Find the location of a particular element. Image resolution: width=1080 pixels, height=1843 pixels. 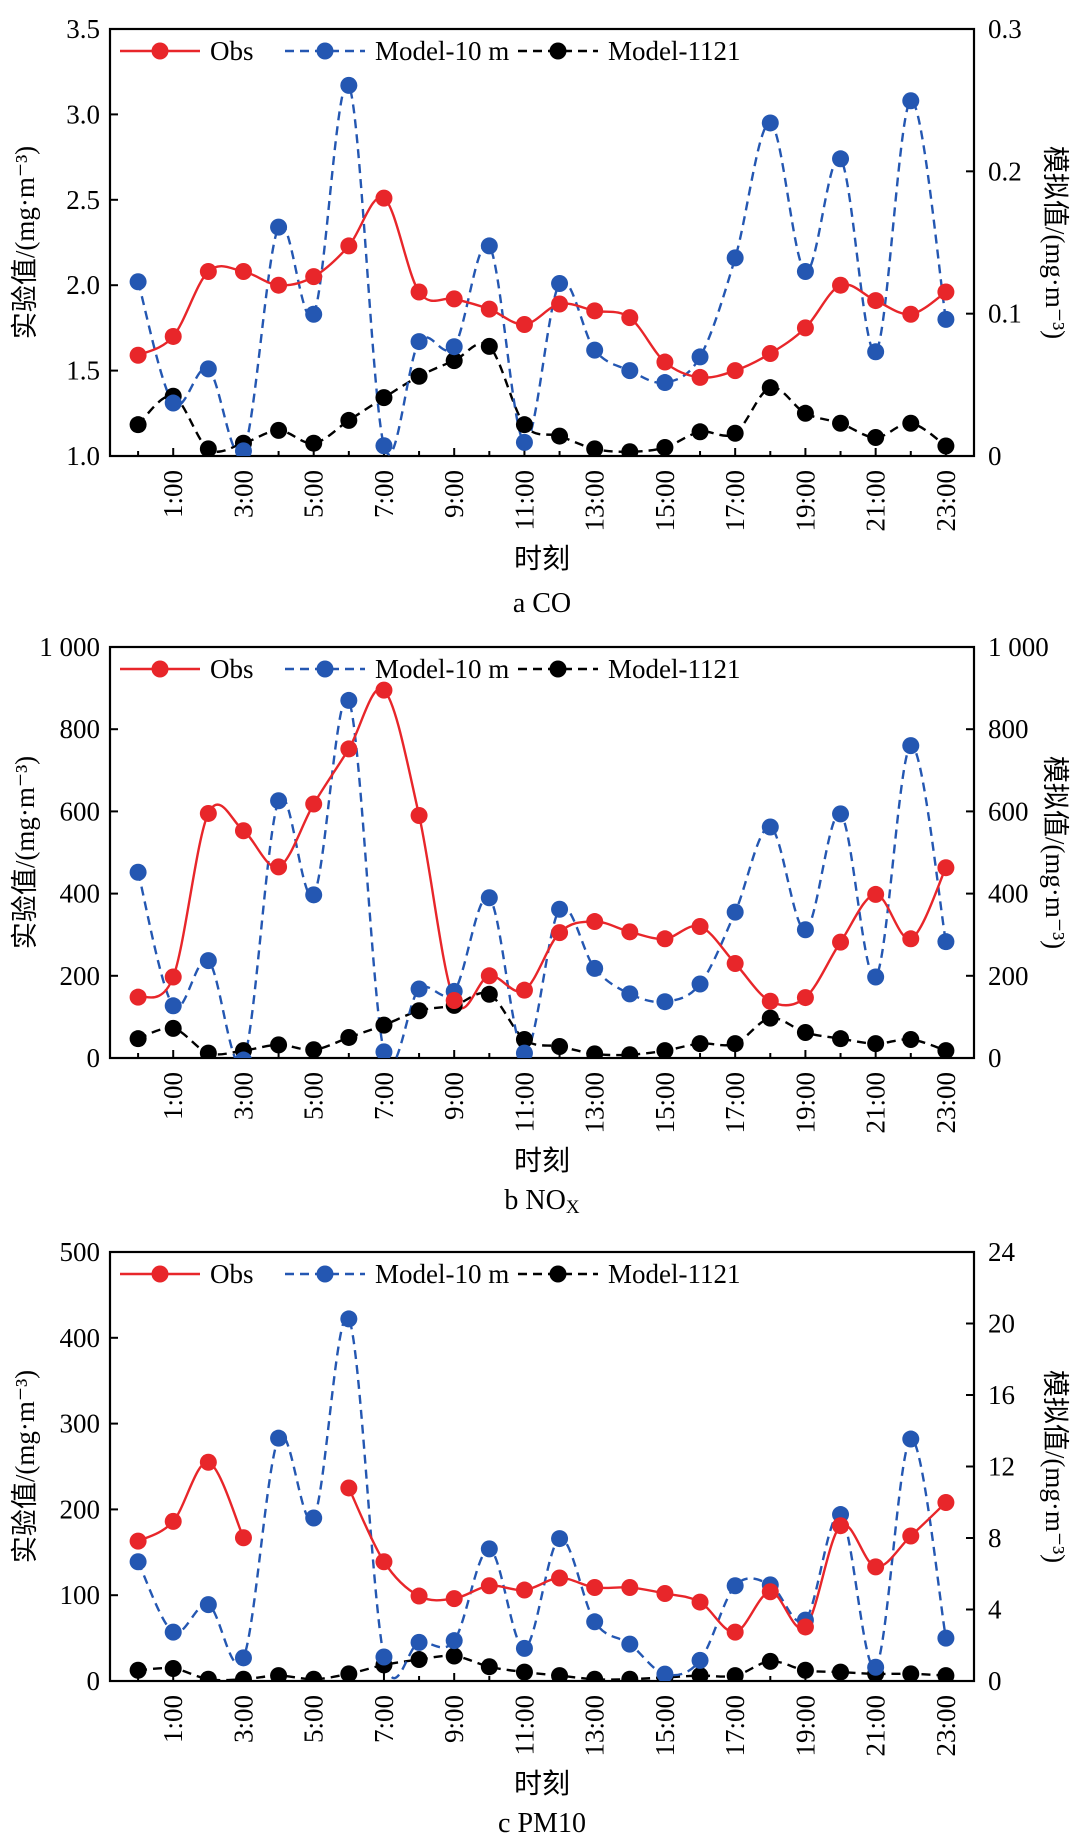

y-left-tick-label: 1.0 is located at coordinates (83, 456).